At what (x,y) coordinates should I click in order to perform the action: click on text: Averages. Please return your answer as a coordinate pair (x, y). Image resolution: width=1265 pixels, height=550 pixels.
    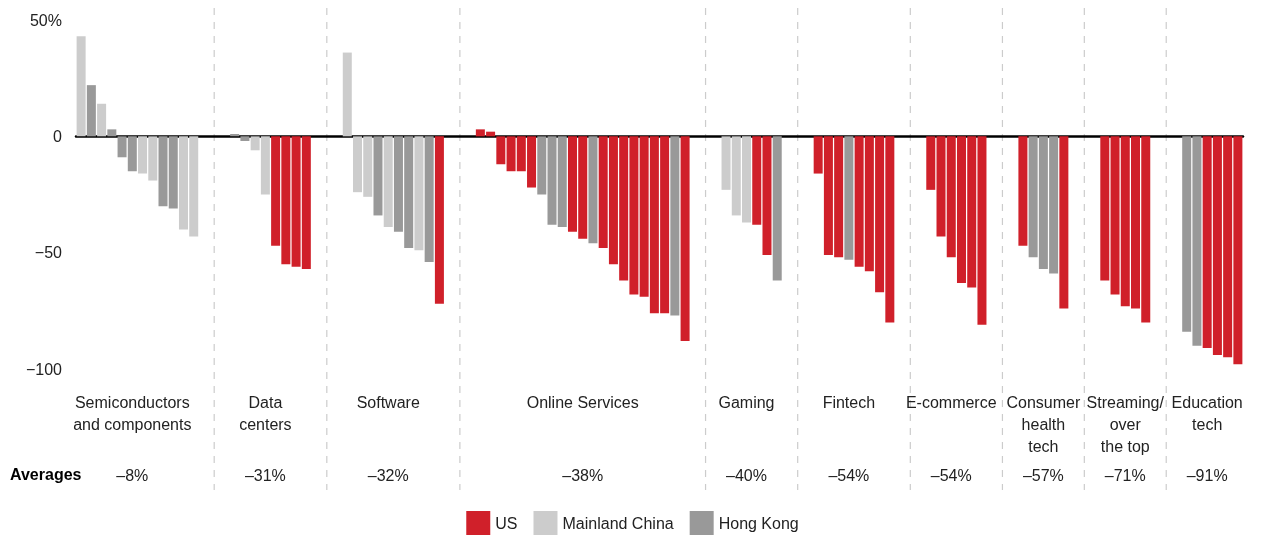
    Looking at the image, I should click on (46, 474).